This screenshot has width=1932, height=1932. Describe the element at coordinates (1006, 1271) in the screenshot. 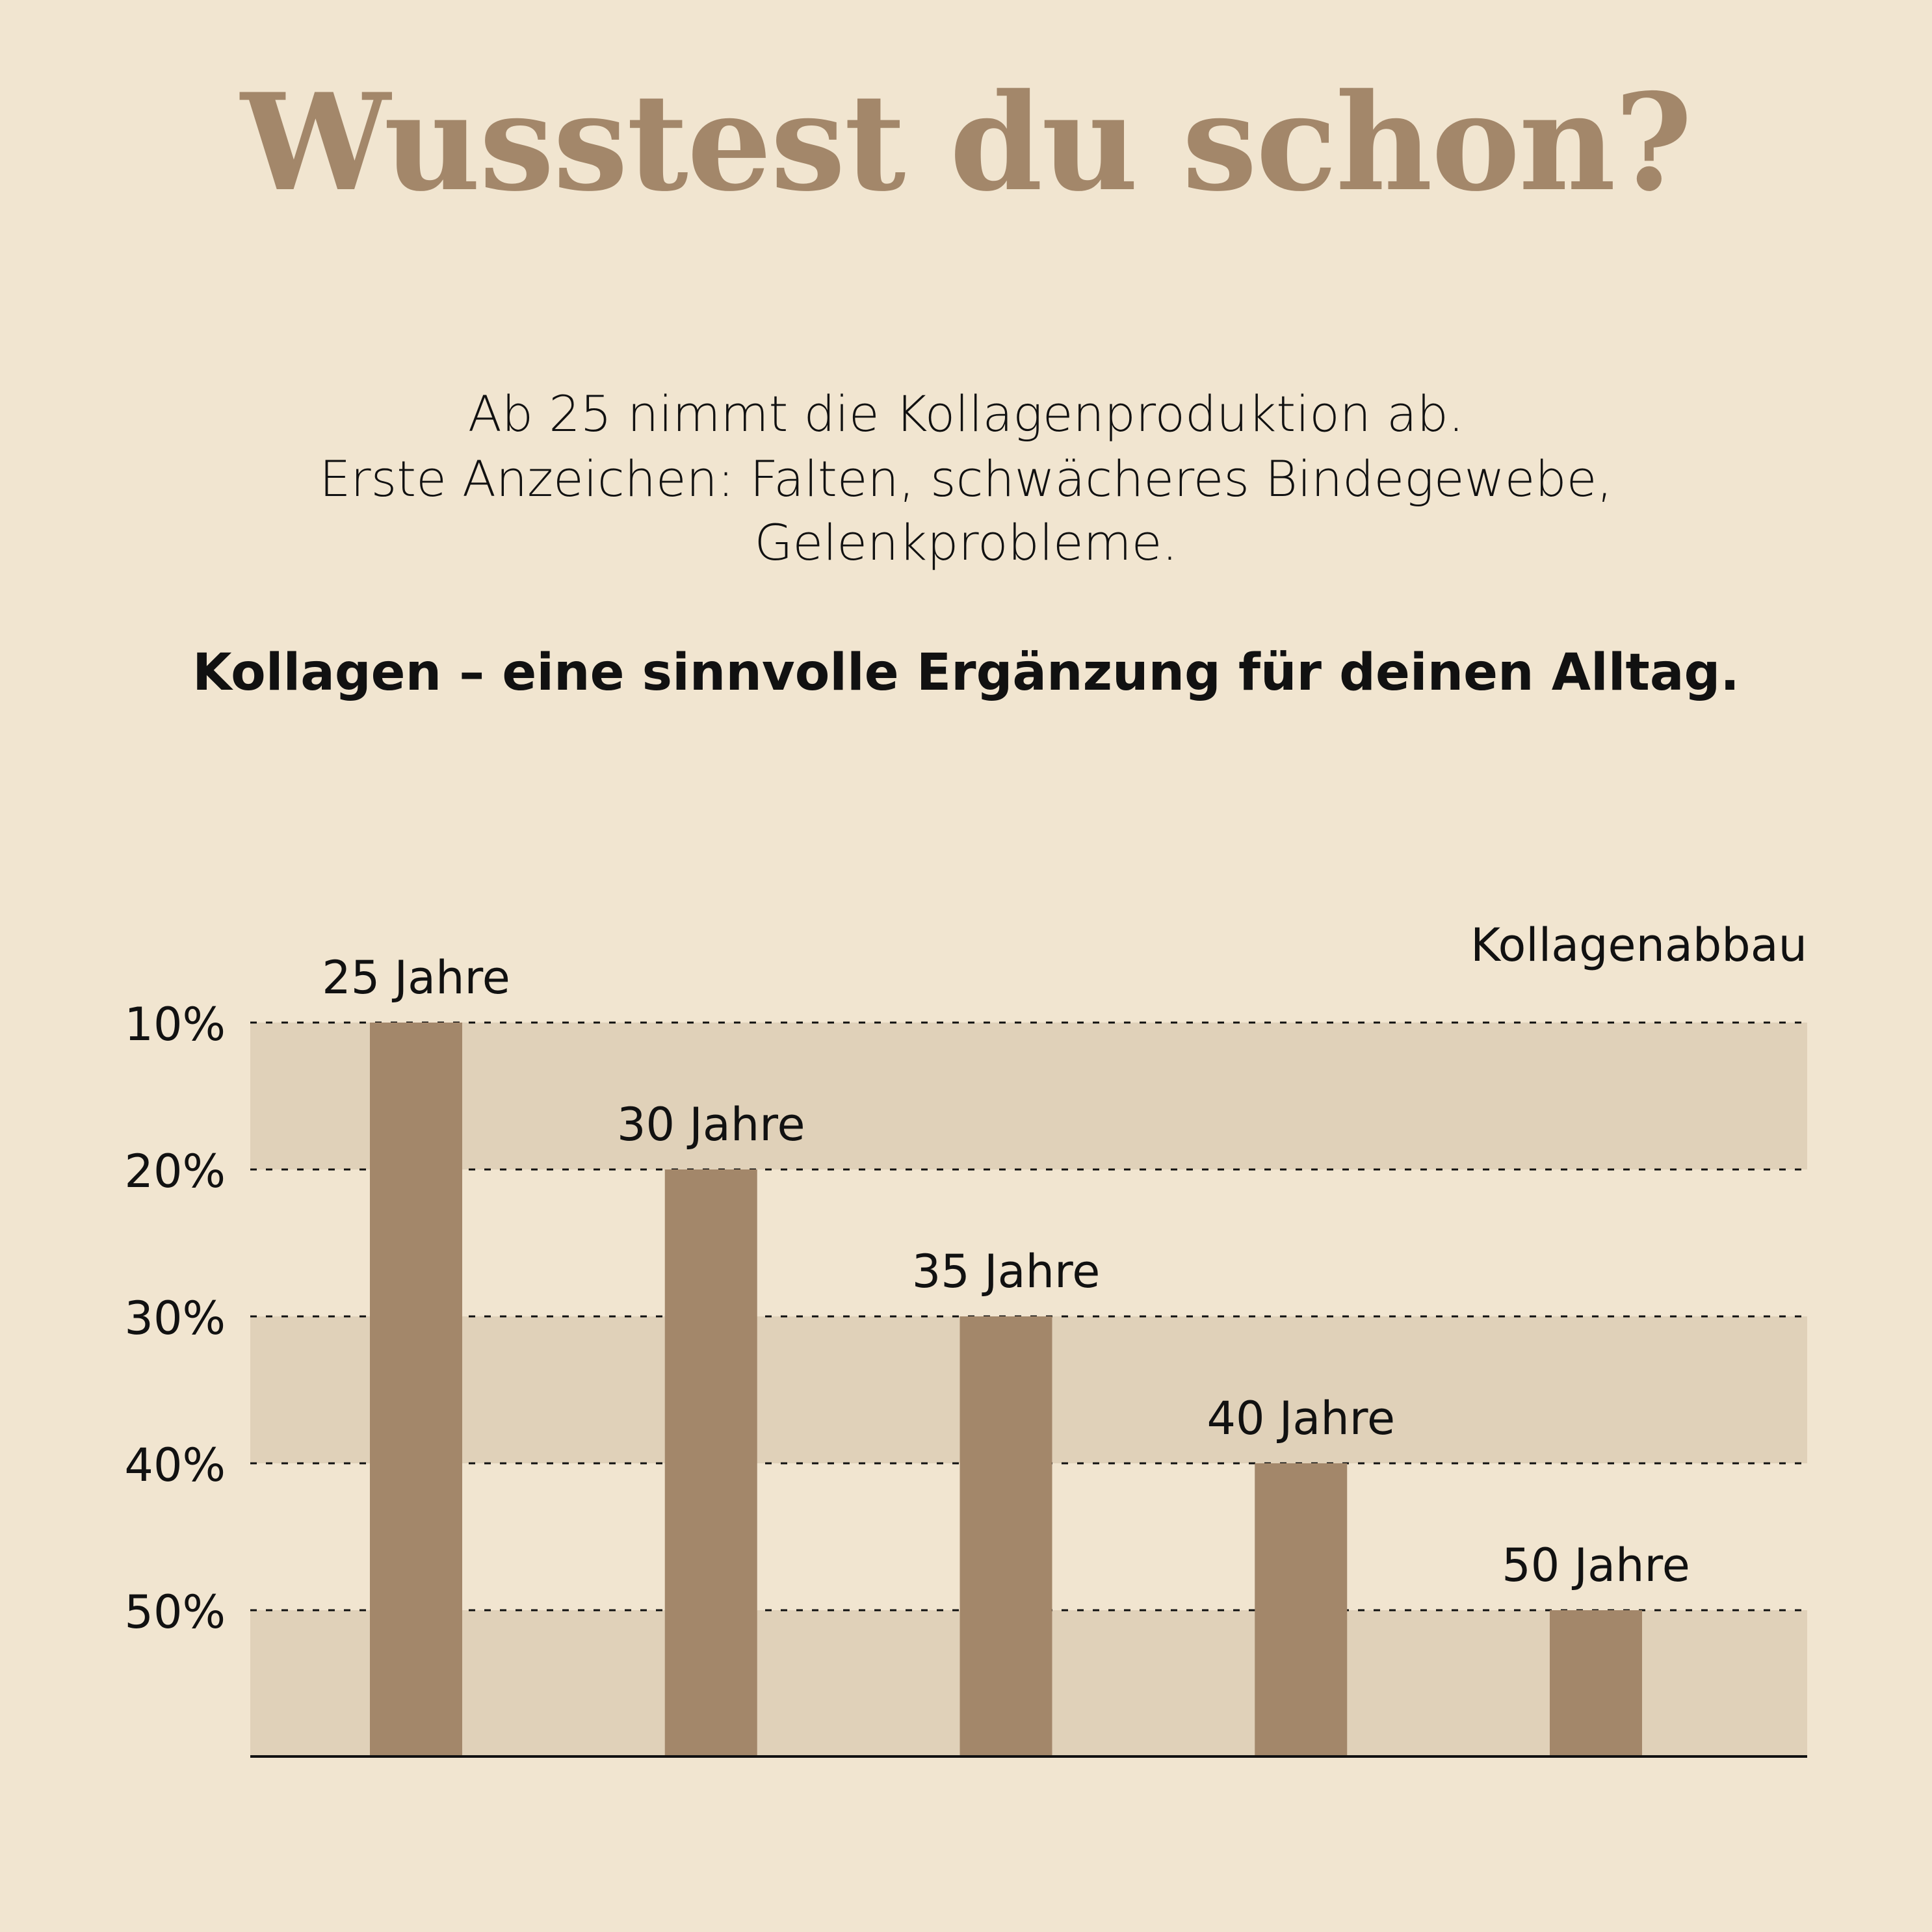

I see `bar-label: 35 Jahre` at that location.